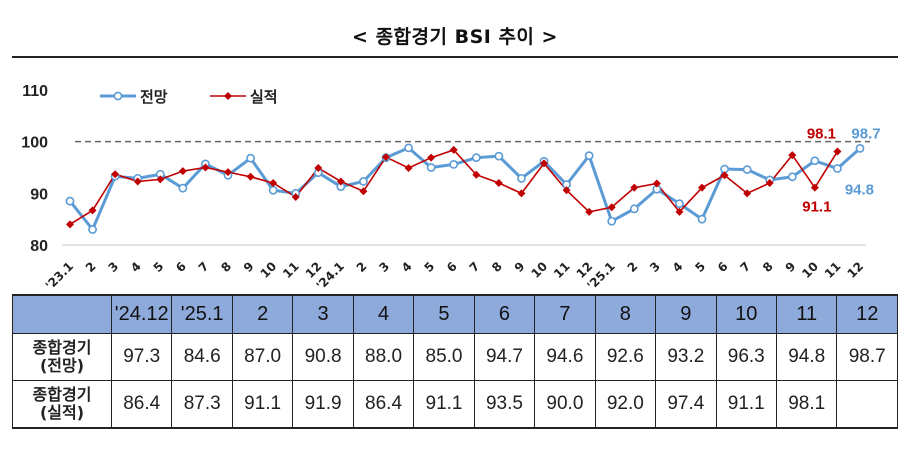 Image resolution: width=910 pixels, height=455 pixels. I want to click on data-annotation: 94.8, so click(859, 190).